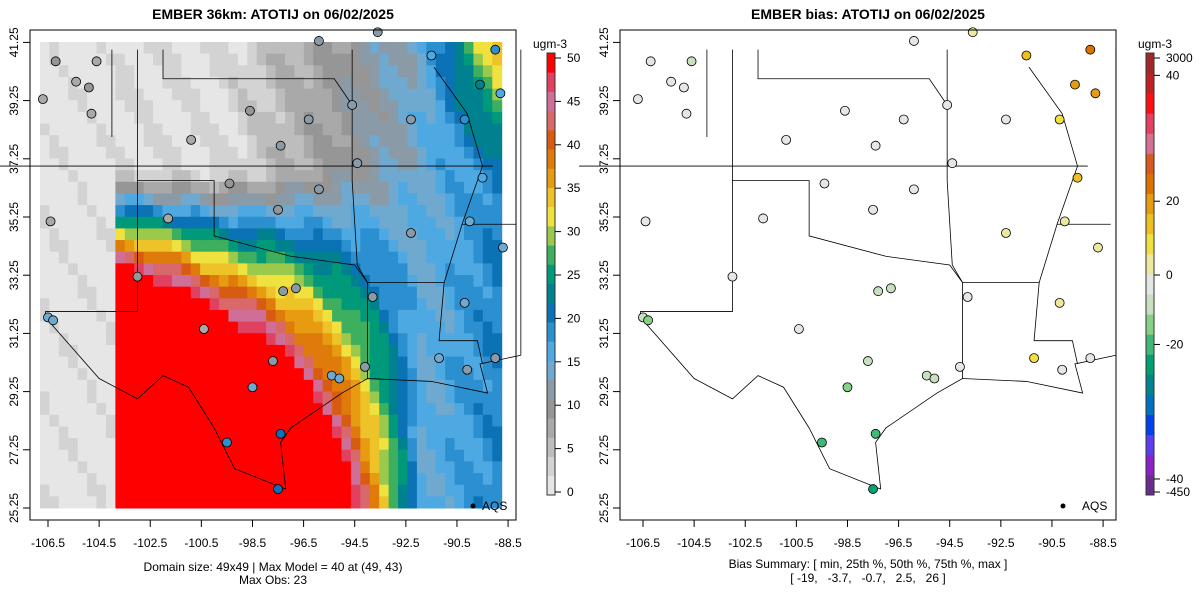 Image resolution: width=1200 pixels, height=600 pixels. I want to click on x-tick-label: -96.5, so click(304, 543).